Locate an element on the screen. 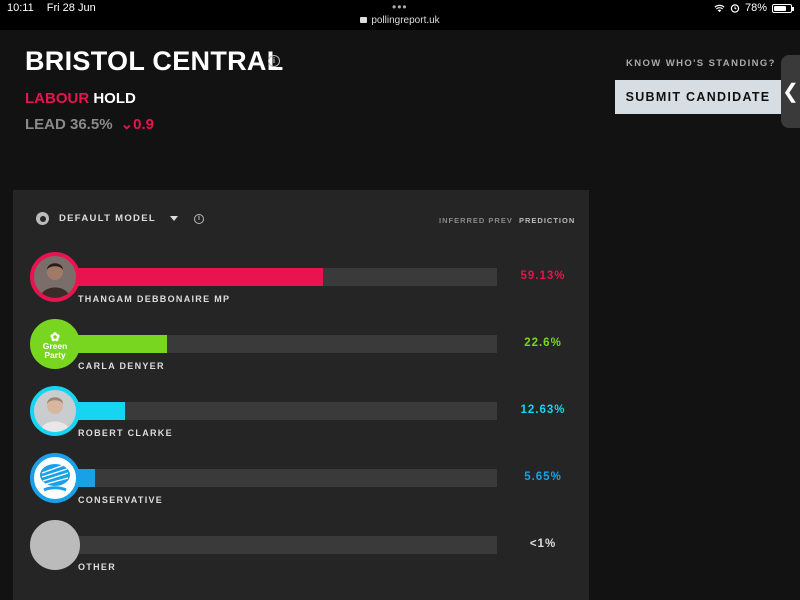 Image resolution: width=800 pixels, height=600 pixels. battery-percent: 78% is located at coordinates (755, 8).